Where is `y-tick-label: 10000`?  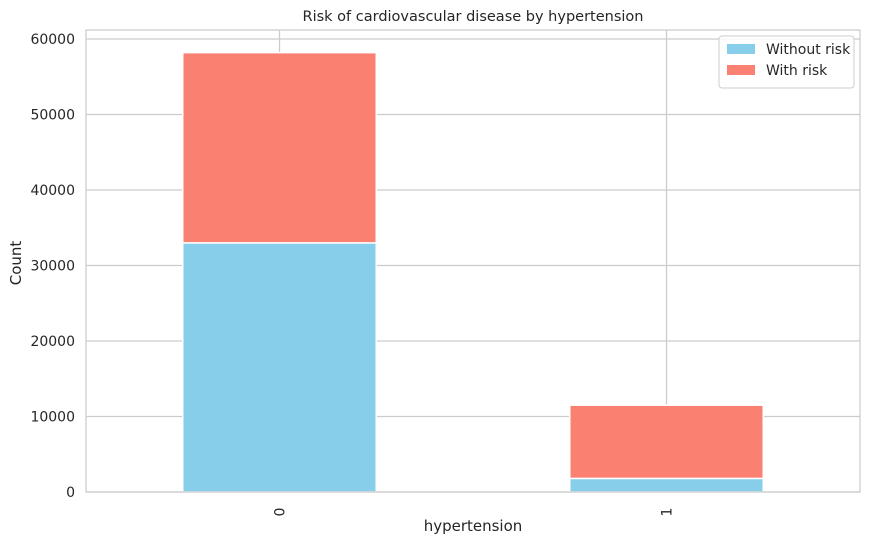 y-tick-label: 10000 is located at coordinates (52, 418).